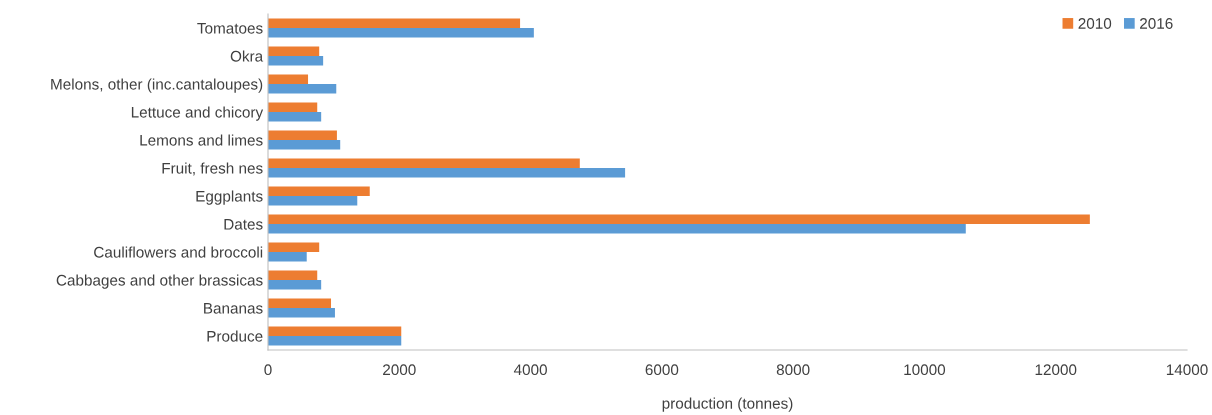  Describe the element at coordinates (233, 308) in the screenshot. I see `y-tick-label: Bananas` at that location.